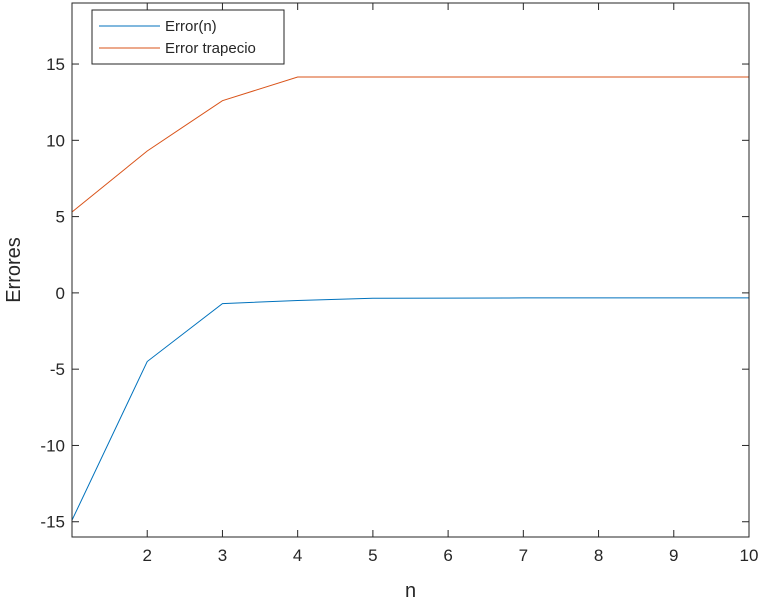  I want to click on x-tick-label: 7, so click(523, 555).